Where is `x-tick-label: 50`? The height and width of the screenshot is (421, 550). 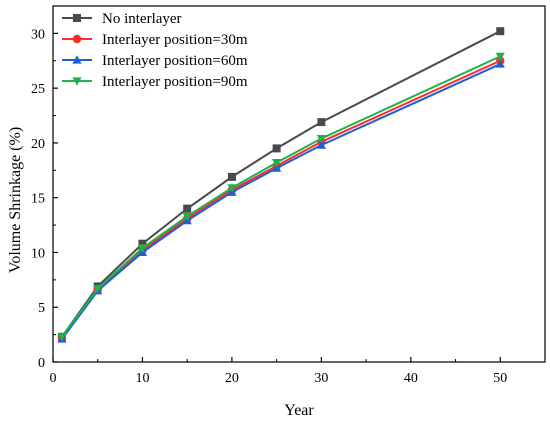
x-tick-label: 50 is located at coordinates (500, 378).